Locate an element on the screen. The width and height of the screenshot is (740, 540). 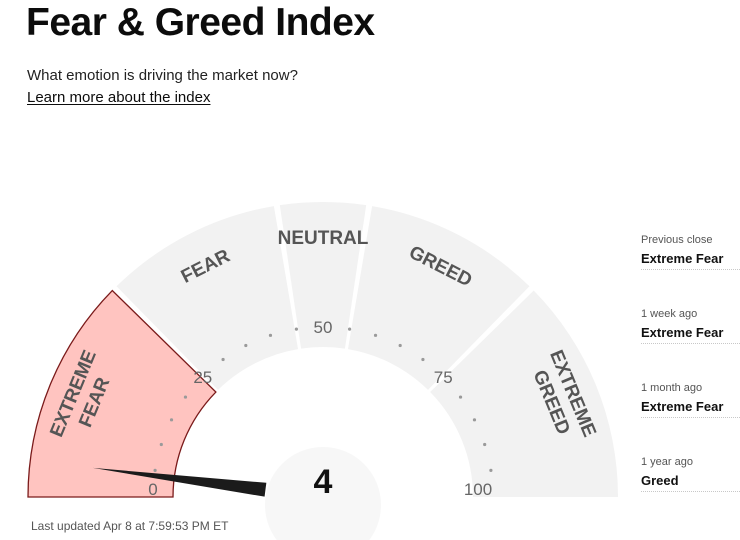
gauge-scale-label: 50 is located at coordinates (323, 327).